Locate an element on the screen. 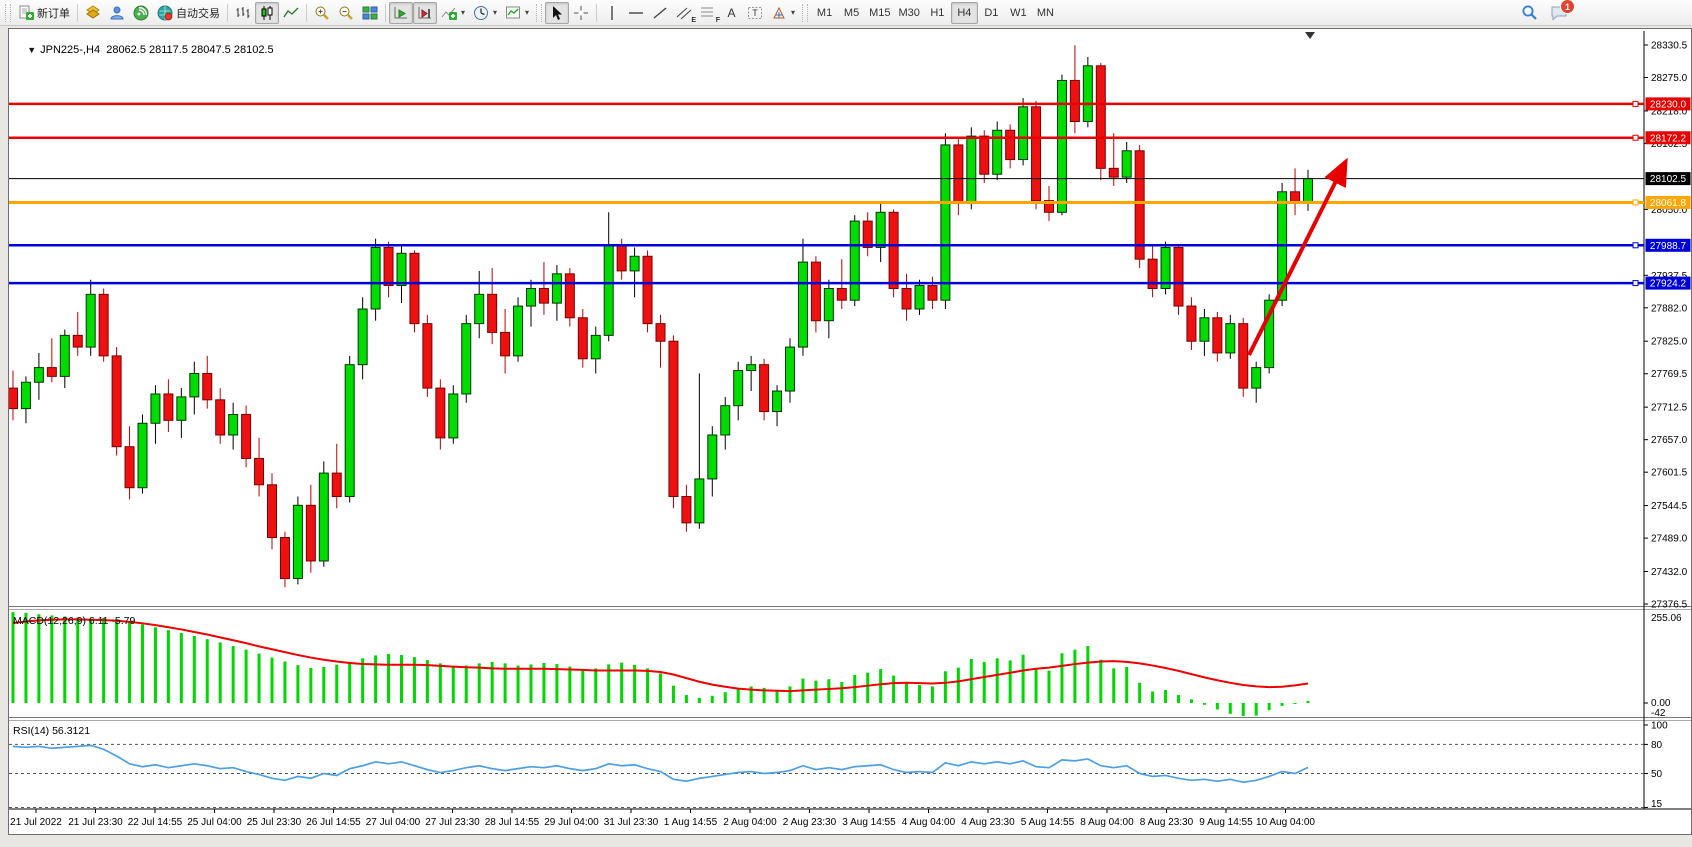 The image size is (1692, 847). auto-scroll-button is located at coordinates (401, 12).